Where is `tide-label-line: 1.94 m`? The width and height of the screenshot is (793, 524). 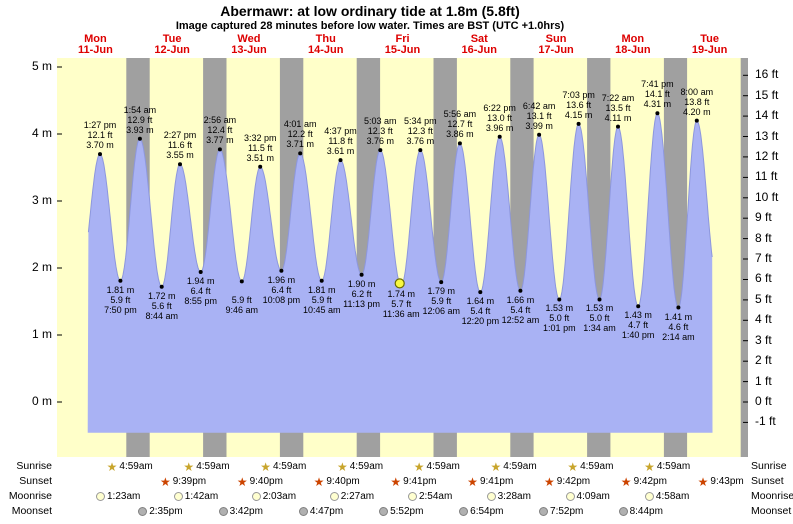 tide-label-line: 1.94 m is located at coordinates (200, 281).